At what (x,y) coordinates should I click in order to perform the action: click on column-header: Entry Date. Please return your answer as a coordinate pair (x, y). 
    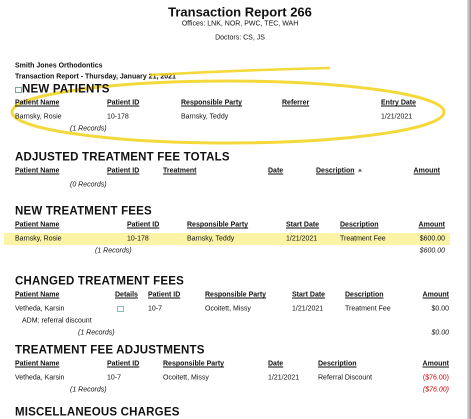
    Looking at the image, I should click on (399, 103).